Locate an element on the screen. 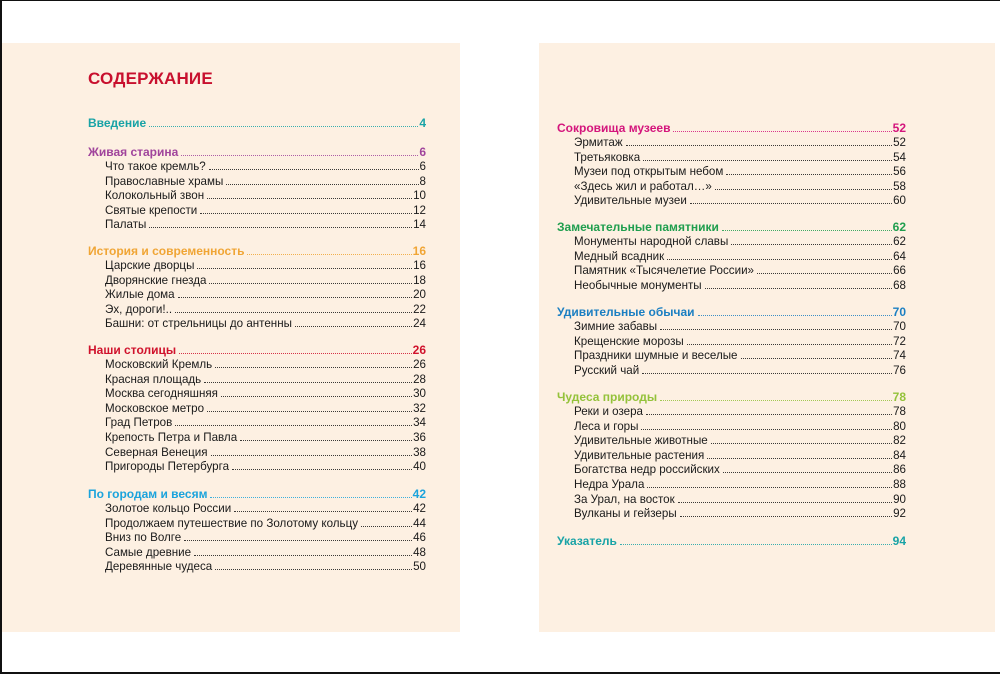 The image size is (1000, 674). section-heading-label: Введение is located at coordinates (117, 123).